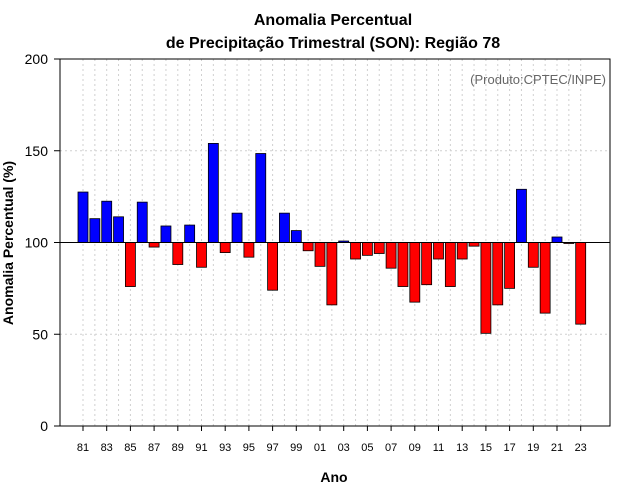 This screenshot has height=500, width=640. I want to click on y-axis-title: Anomalia Percentual (%), so click(8, 243).